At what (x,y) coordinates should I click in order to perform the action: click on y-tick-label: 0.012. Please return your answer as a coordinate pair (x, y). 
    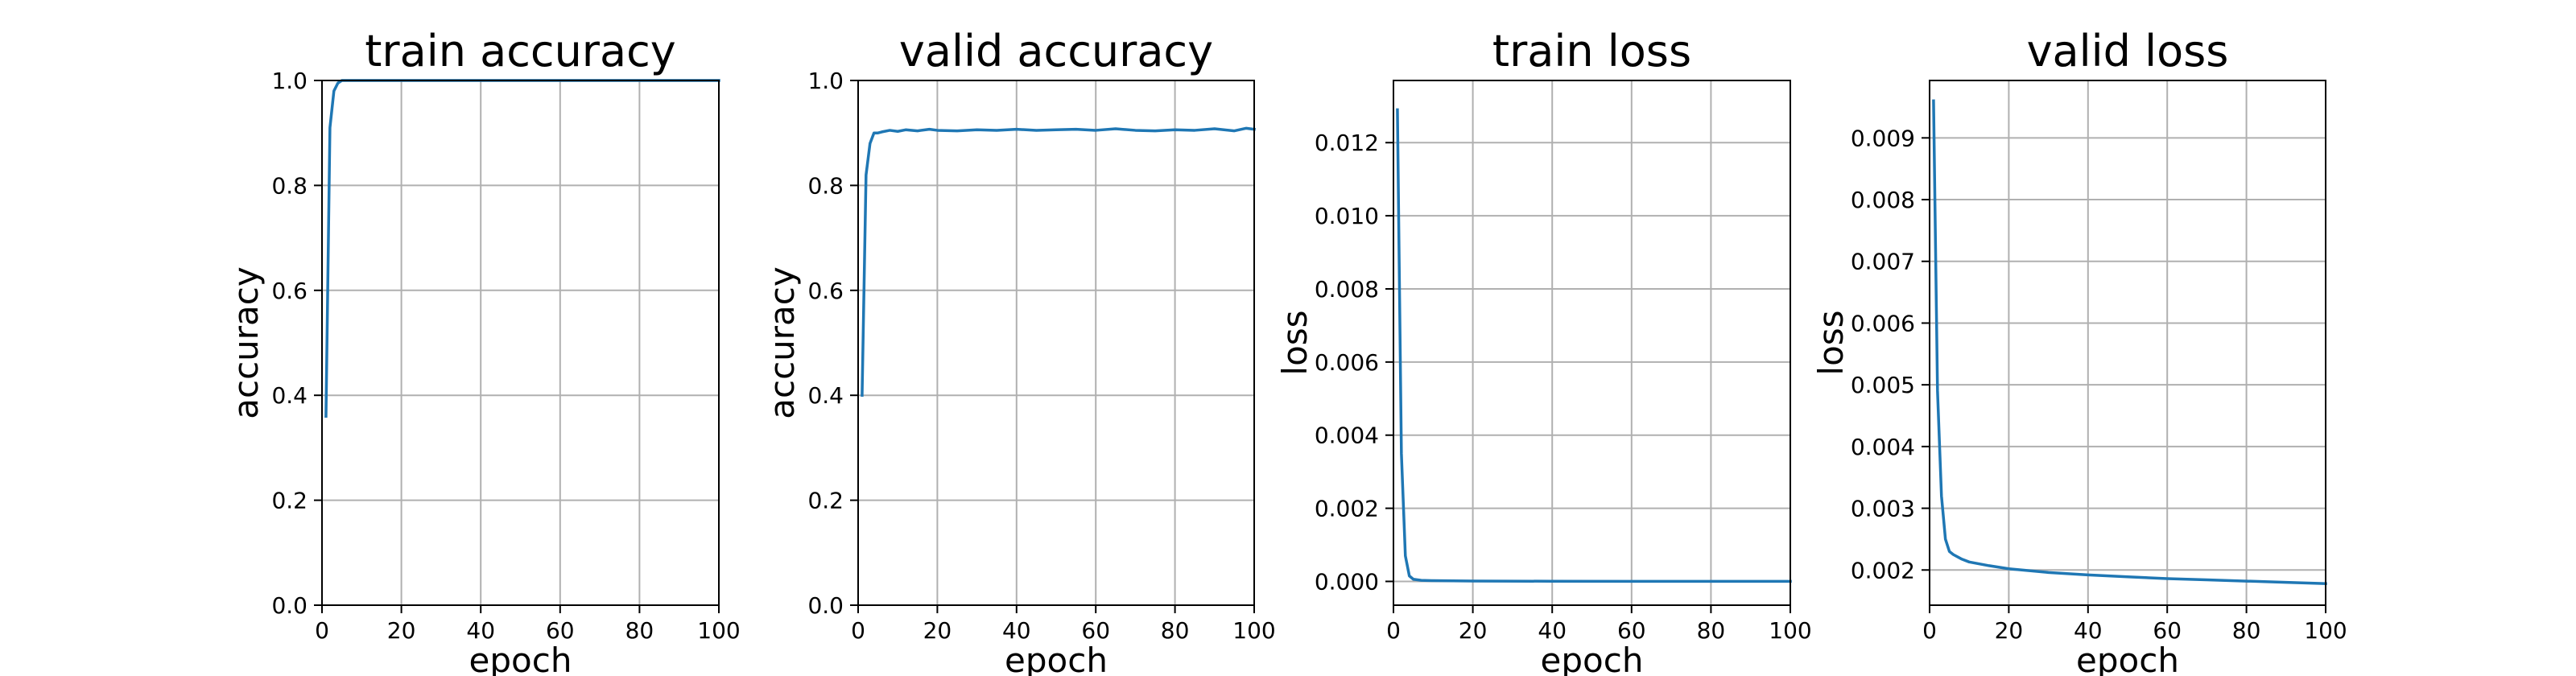
    Looking at the image, I should click on (1347, 143).